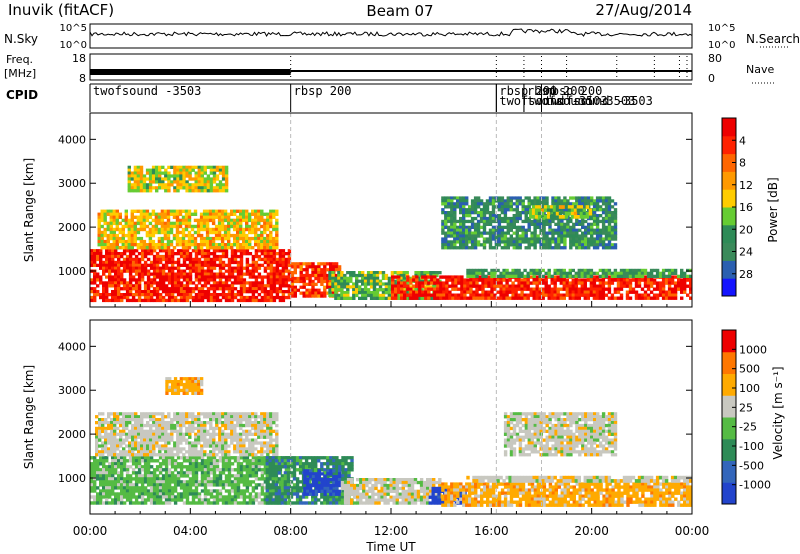 This screenshot has width=800, height=554. Describe the element at coordinates (599, 101) in the screenshot. I see `cpid-segment-label: twofsound -3503` at that location.